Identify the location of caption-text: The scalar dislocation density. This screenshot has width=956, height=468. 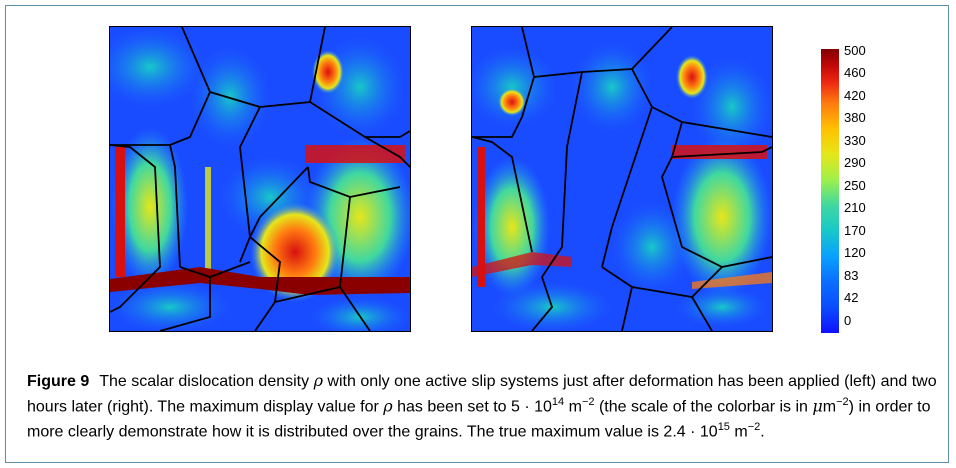
(206, 381).